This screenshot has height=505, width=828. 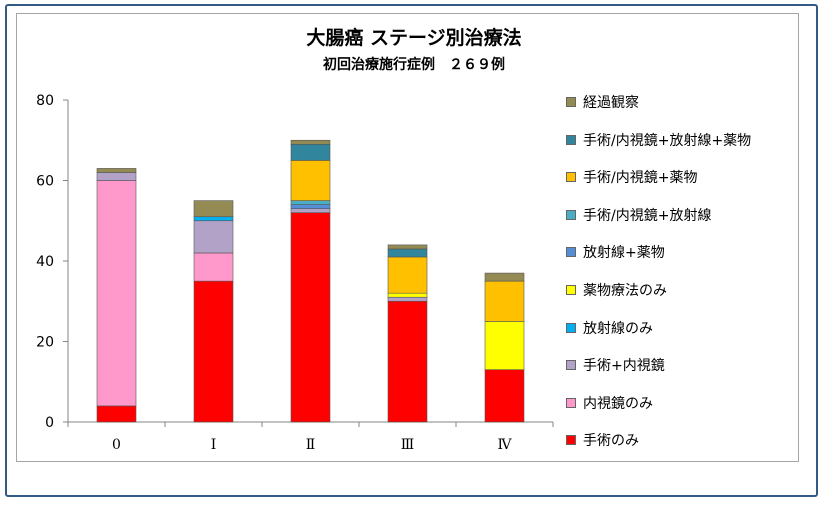 What do you see at coordinates (618, 328) in the screenshot?
I see `legend-label: 放射線のみ` at bounding box center [618, 328].